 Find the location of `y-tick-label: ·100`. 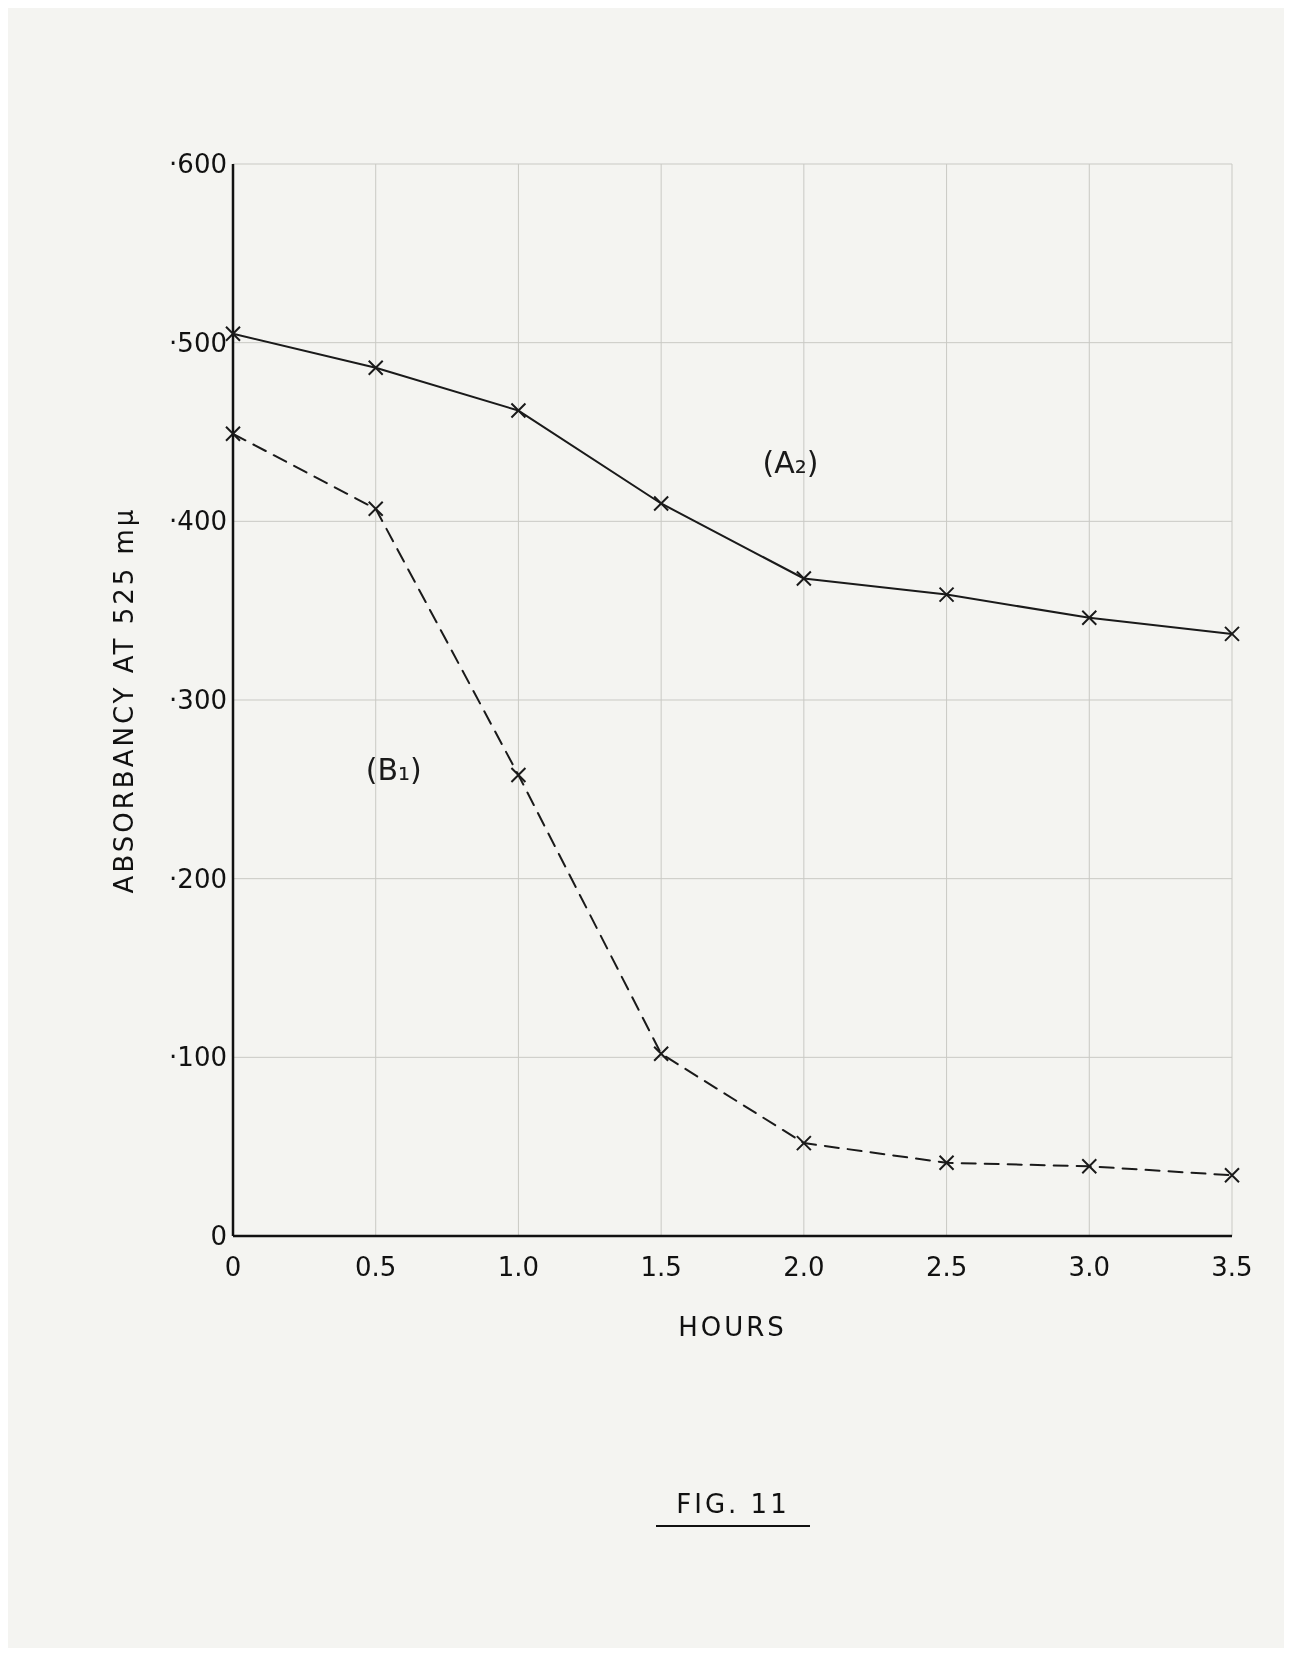

y-tick-label: ·100 is located at coordinates (198, 1057).